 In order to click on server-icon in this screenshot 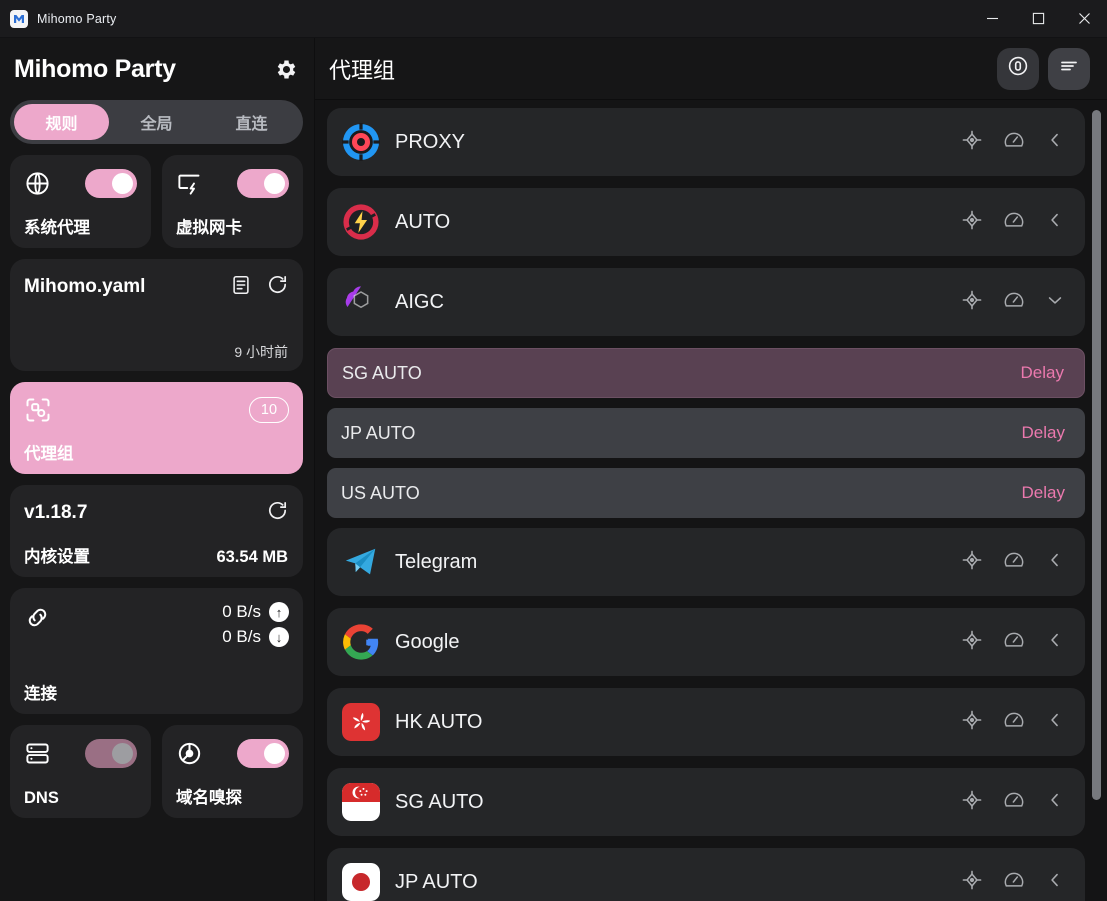, I will do `click(37, 753)`.